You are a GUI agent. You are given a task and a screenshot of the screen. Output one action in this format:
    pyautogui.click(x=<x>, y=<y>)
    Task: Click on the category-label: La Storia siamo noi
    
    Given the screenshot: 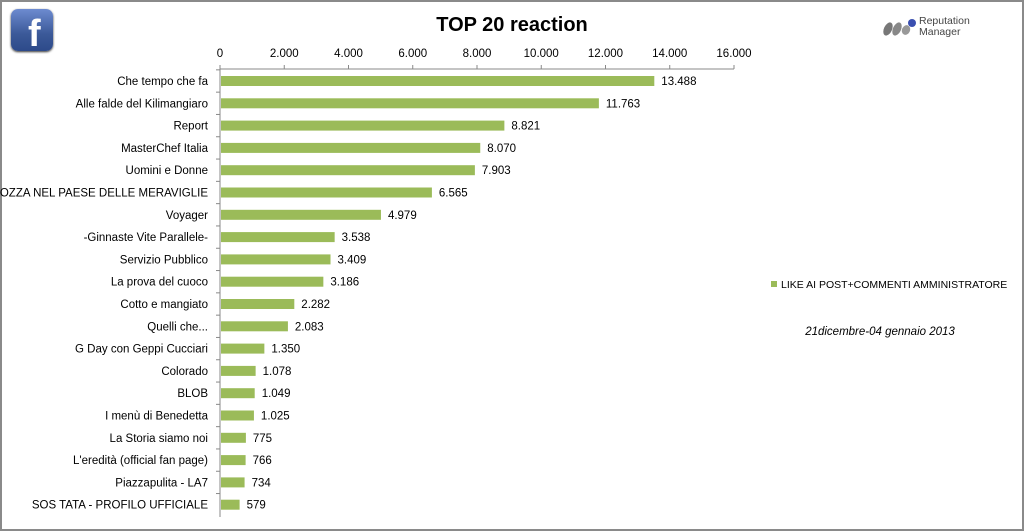 What is the action you would take?
    pyautogui.click(x=159, y=439)
    